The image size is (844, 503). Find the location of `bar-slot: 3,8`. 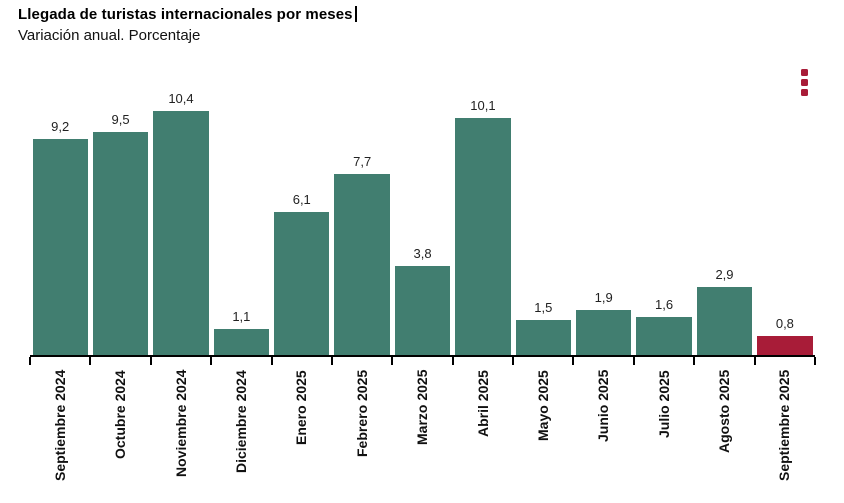

bar-slot: 3,8 is located at coordinates (422, 222).